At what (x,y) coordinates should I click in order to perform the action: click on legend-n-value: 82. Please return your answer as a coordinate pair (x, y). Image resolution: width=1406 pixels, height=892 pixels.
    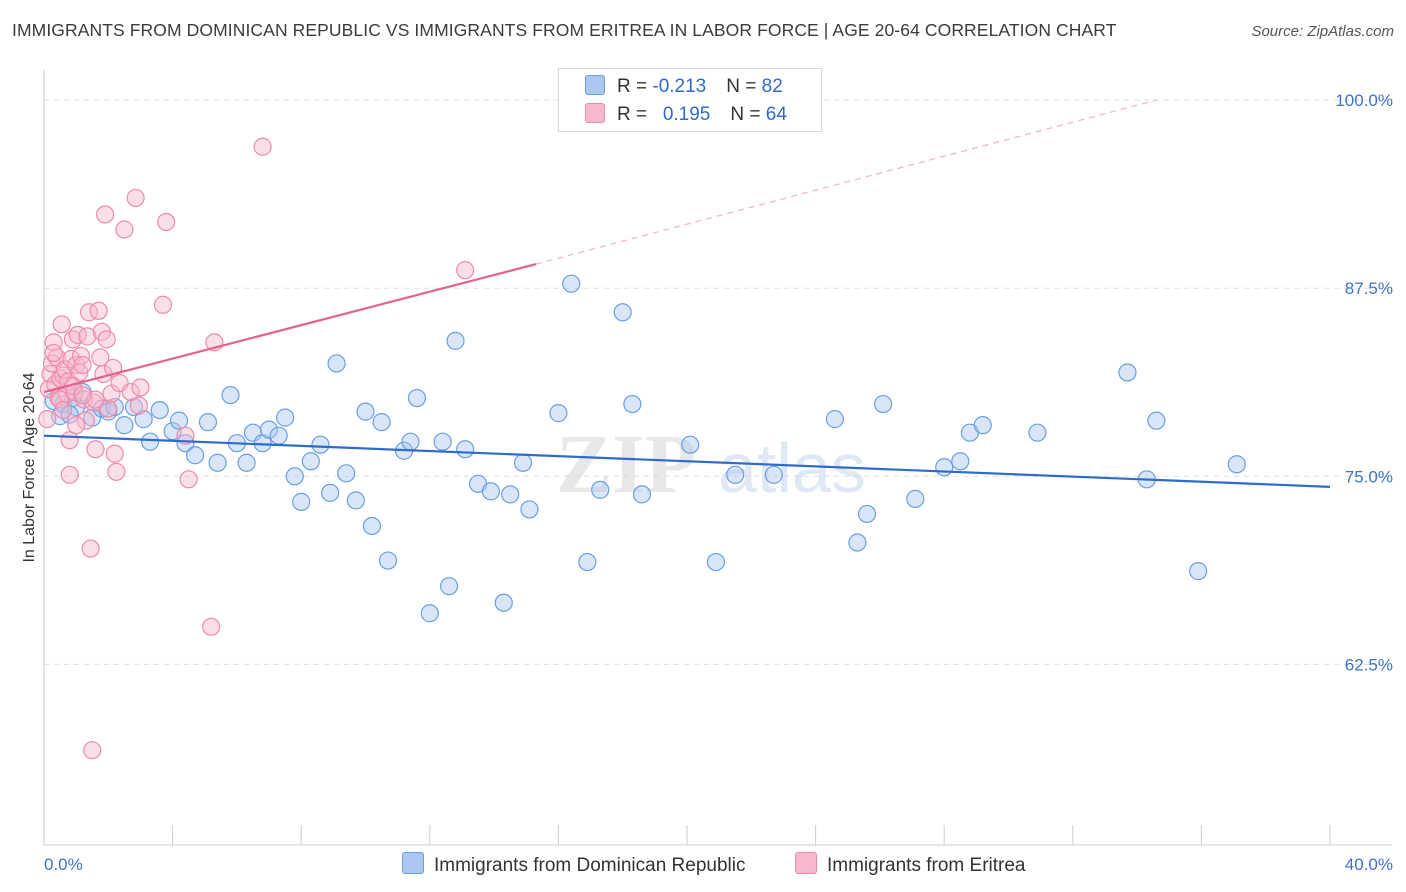
    Looking at the image, I should click on (772, 86).